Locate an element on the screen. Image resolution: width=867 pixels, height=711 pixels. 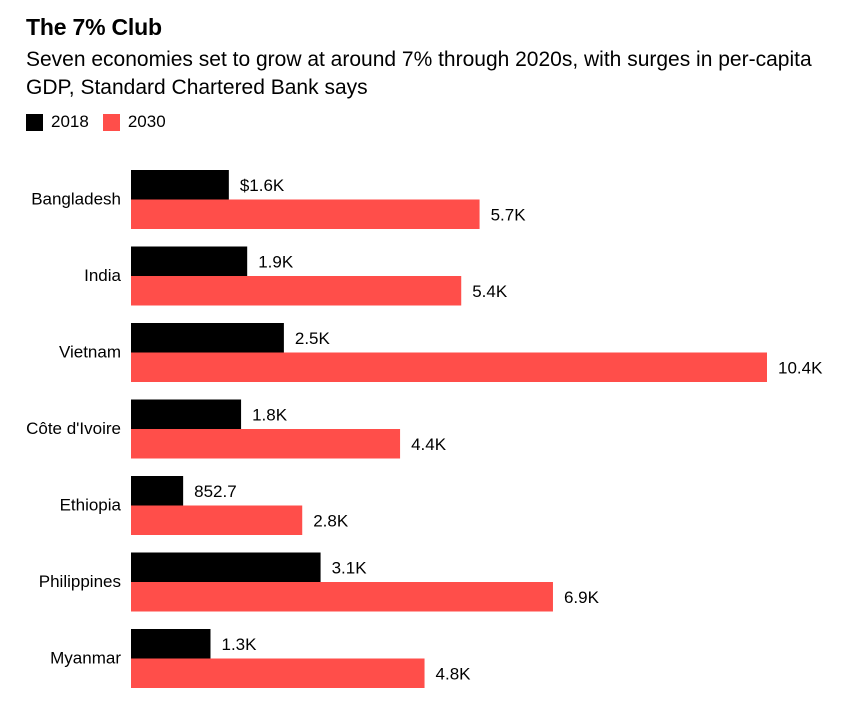
data-label-2018-c-te-d-ivoire: 1.8K is located at coordinates (270, 414).